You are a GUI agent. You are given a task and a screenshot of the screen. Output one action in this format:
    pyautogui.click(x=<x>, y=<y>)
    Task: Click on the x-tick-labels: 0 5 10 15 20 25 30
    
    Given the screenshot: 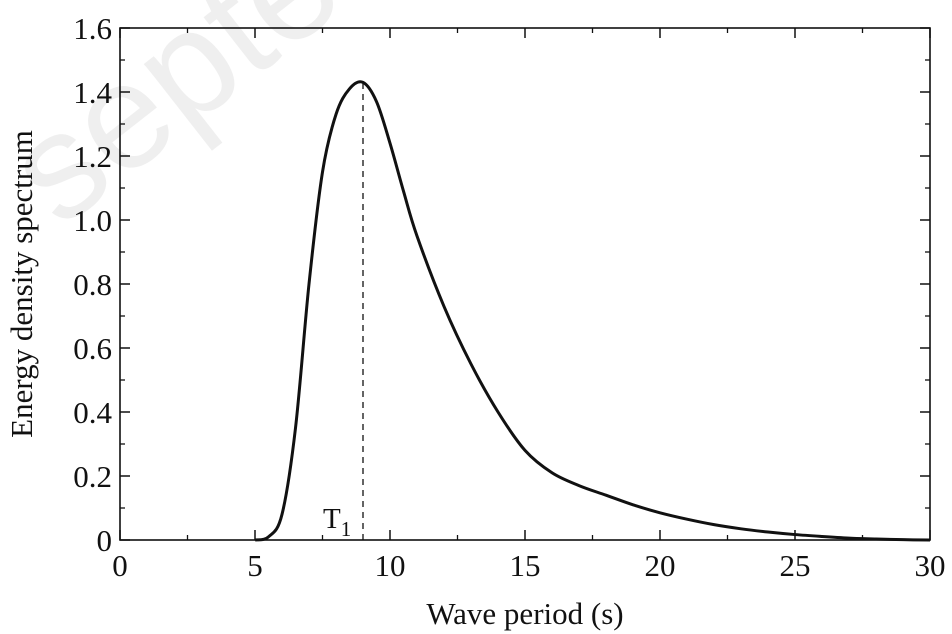 What is the action you would take?
    pyautogui.click(x=528, y=565)
    